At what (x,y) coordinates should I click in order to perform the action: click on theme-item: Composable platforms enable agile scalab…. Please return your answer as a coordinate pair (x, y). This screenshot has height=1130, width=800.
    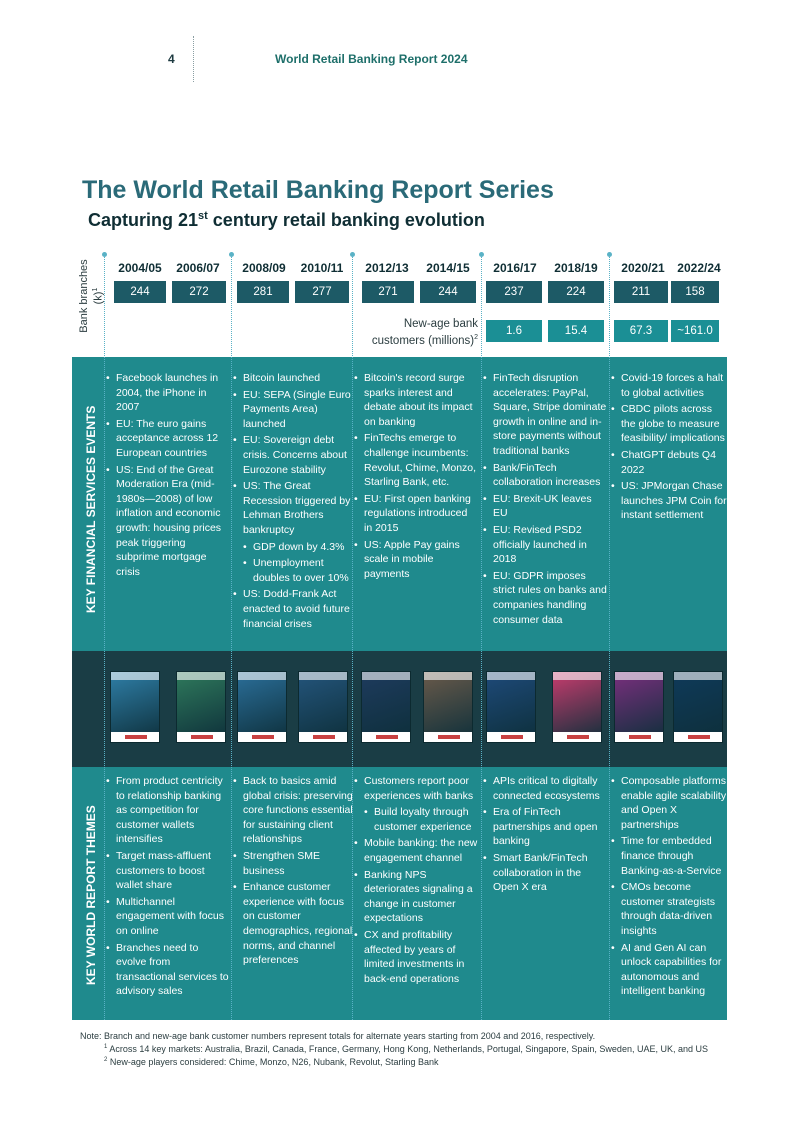
    Looking at the image, I should click on (669, 803).